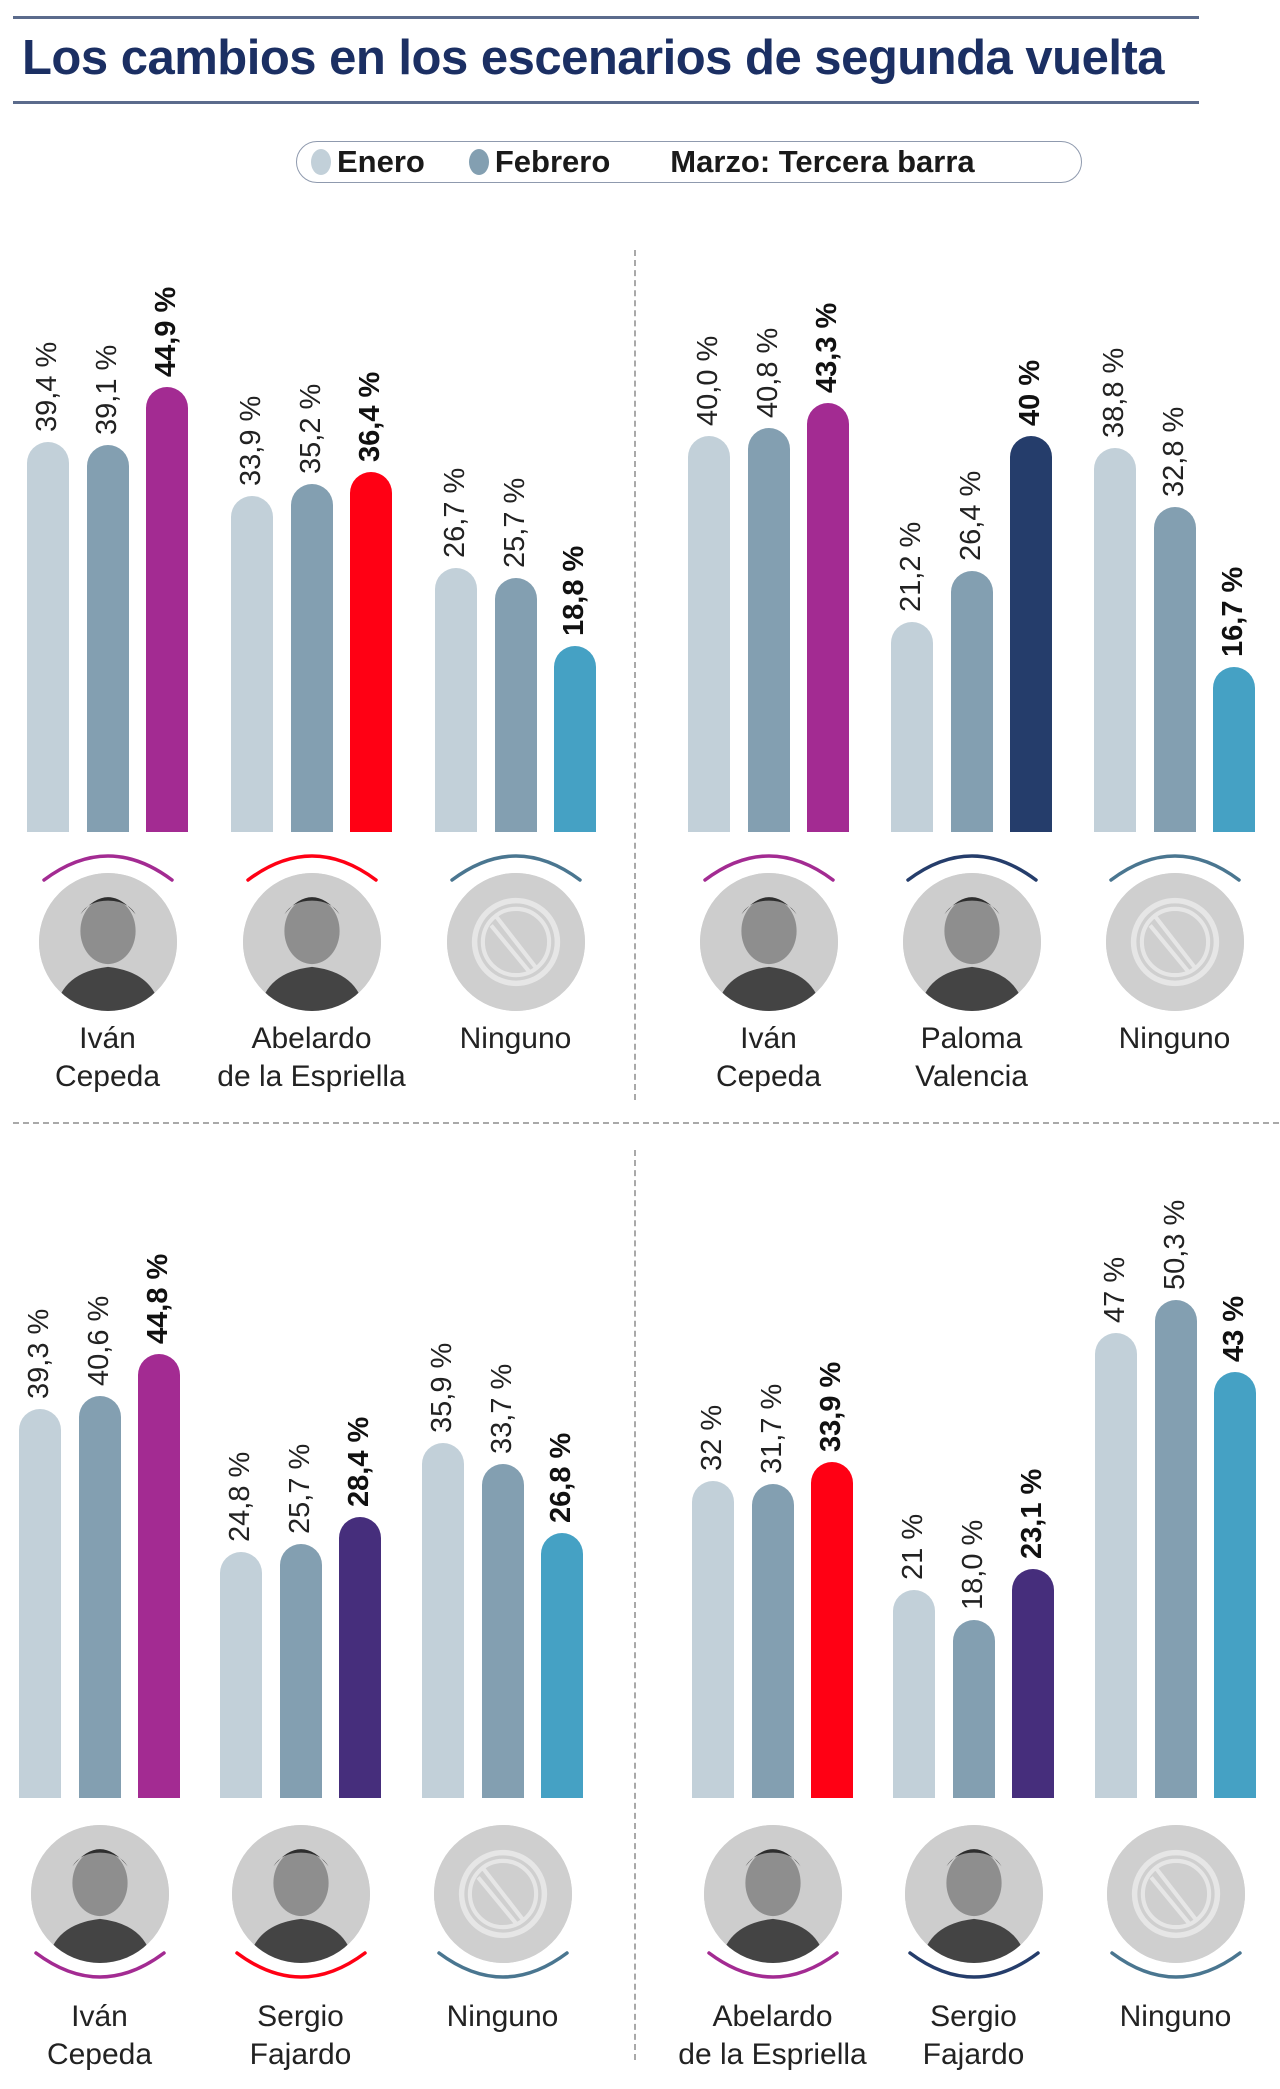 The image size is (1280, 2089). What do you see at coordinates (913, 1547) in the screenshot?
I see `bar-value-label: 21 %` at bounding box center [913, 1547].